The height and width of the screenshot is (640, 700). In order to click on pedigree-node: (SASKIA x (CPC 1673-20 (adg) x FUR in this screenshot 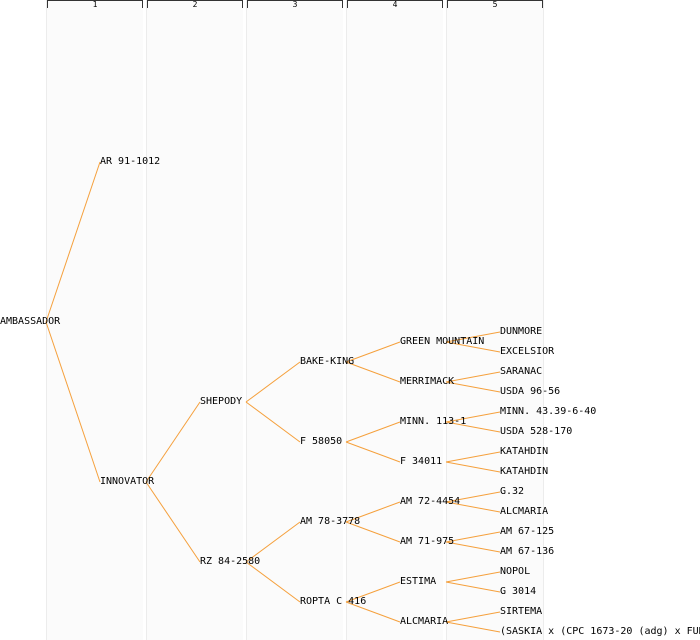, I will do `click(600, 631)`.